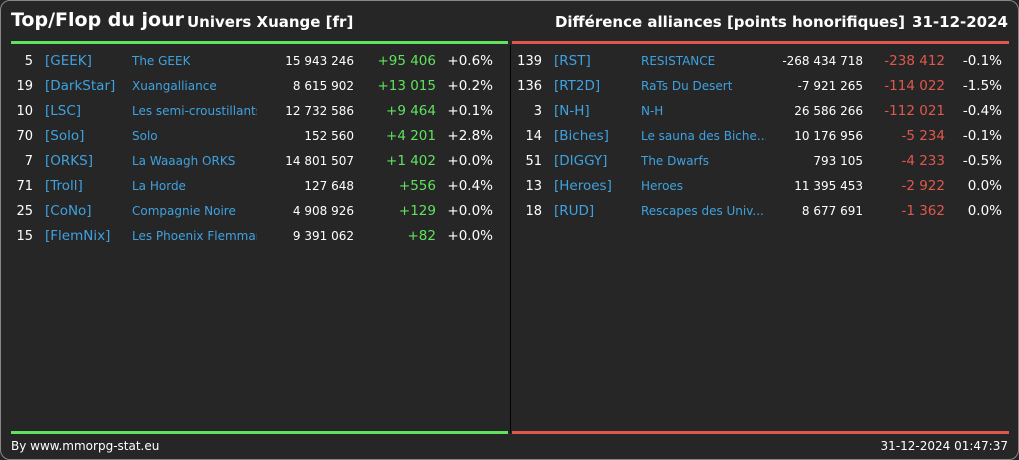 The width and height of the screenshot is (1019, 460). What do you see at coordinates (63, 111) in the screenshot?
I see `alliance-tag-link: [LSC]` at bounding box center [63, 111].